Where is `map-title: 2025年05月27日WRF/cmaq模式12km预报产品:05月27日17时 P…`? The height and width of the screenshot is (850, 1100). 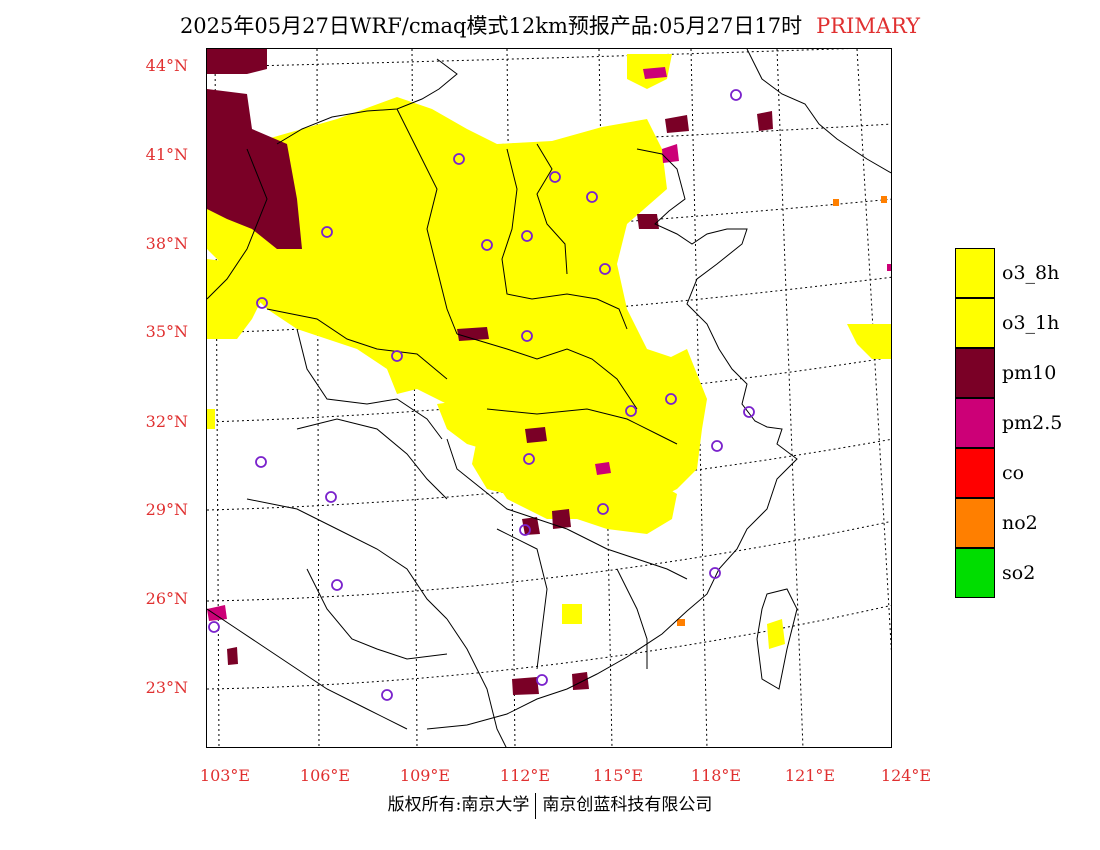 map-title: 2025年05月27日WRF/cmaq模式12km预报产品:05月27日17时 P… is located at coordinates (550, 25).